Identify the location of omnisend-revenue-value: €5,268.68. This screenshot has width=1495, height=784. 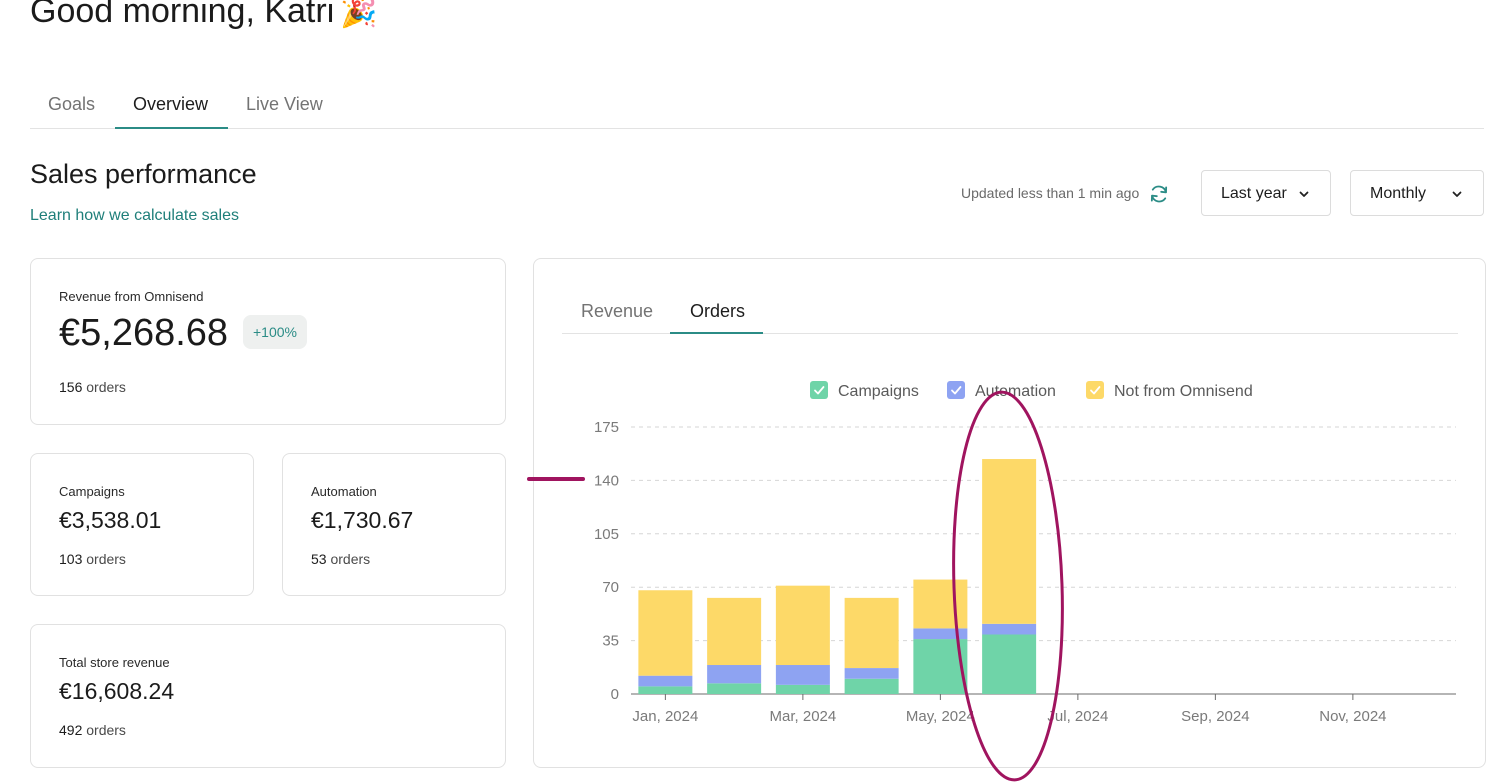
(144, 333).